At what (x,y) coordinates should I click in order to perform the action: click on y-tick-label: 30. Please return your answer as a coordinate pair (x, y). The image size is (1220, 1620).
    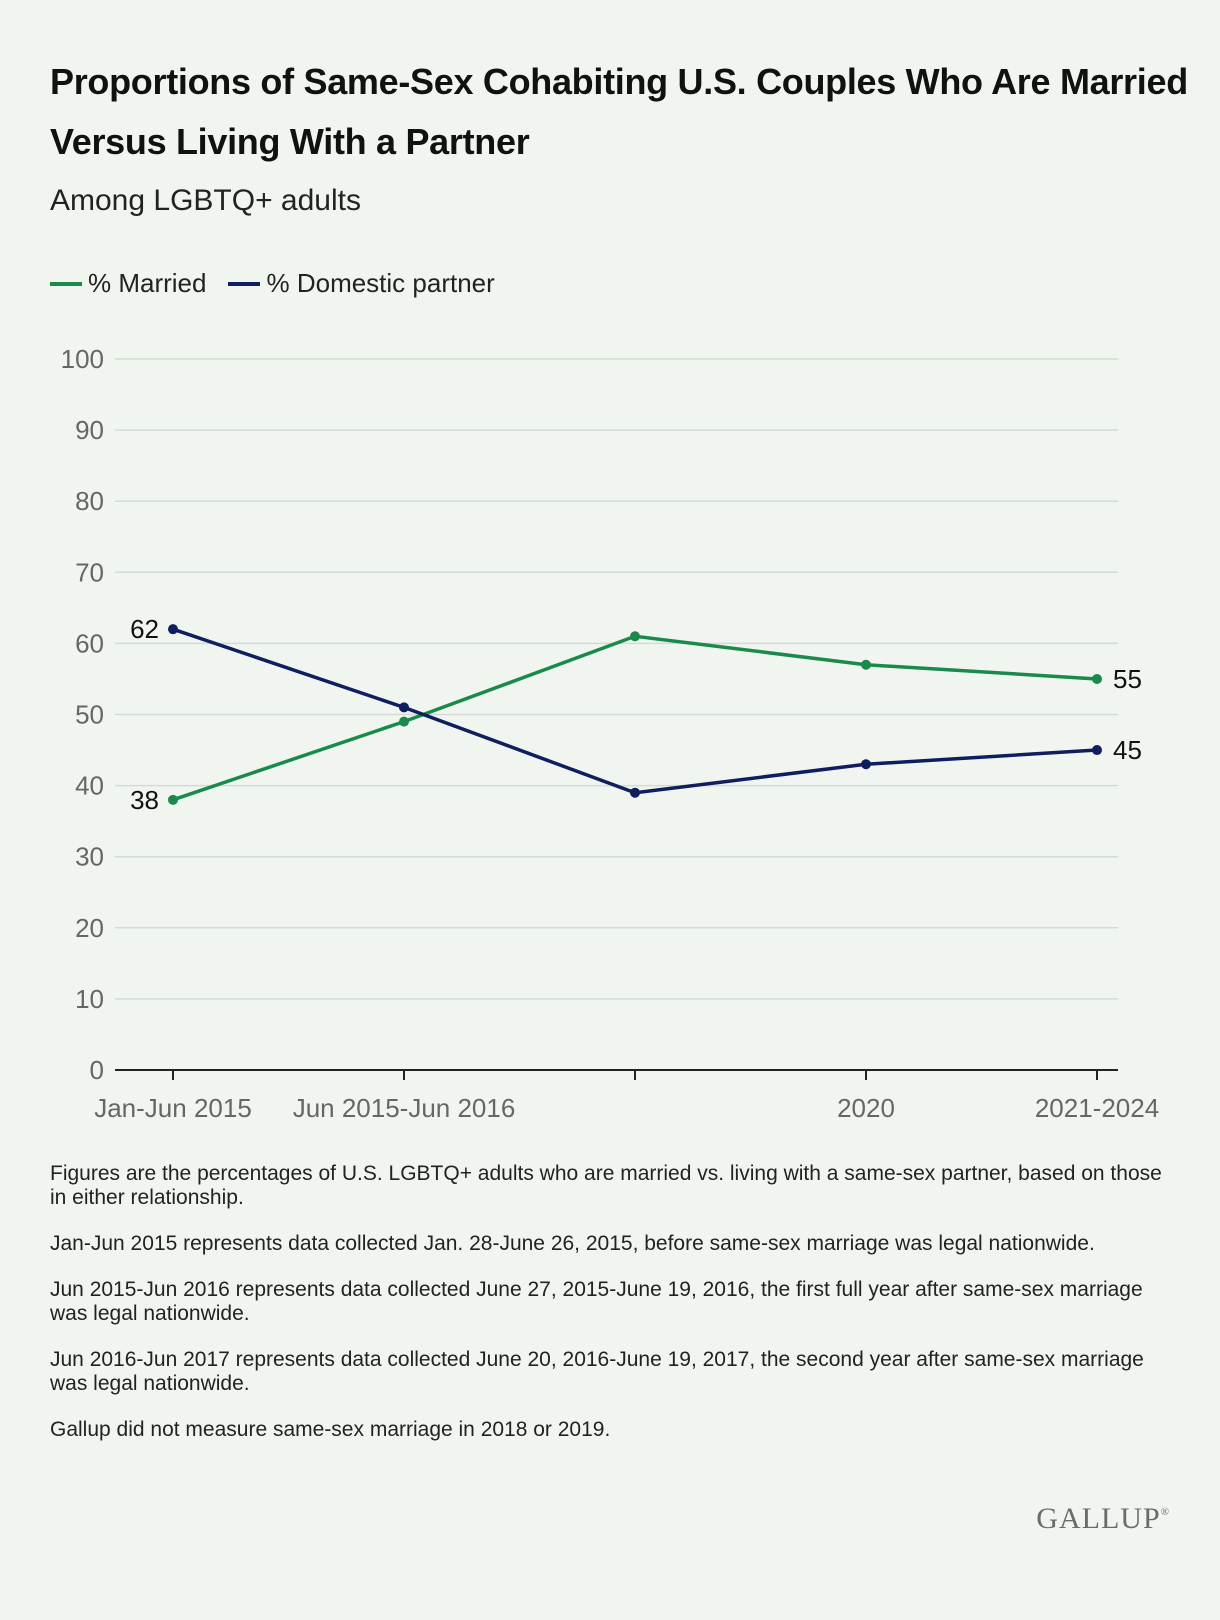
    Looking at the image, I should click on (89, 857).